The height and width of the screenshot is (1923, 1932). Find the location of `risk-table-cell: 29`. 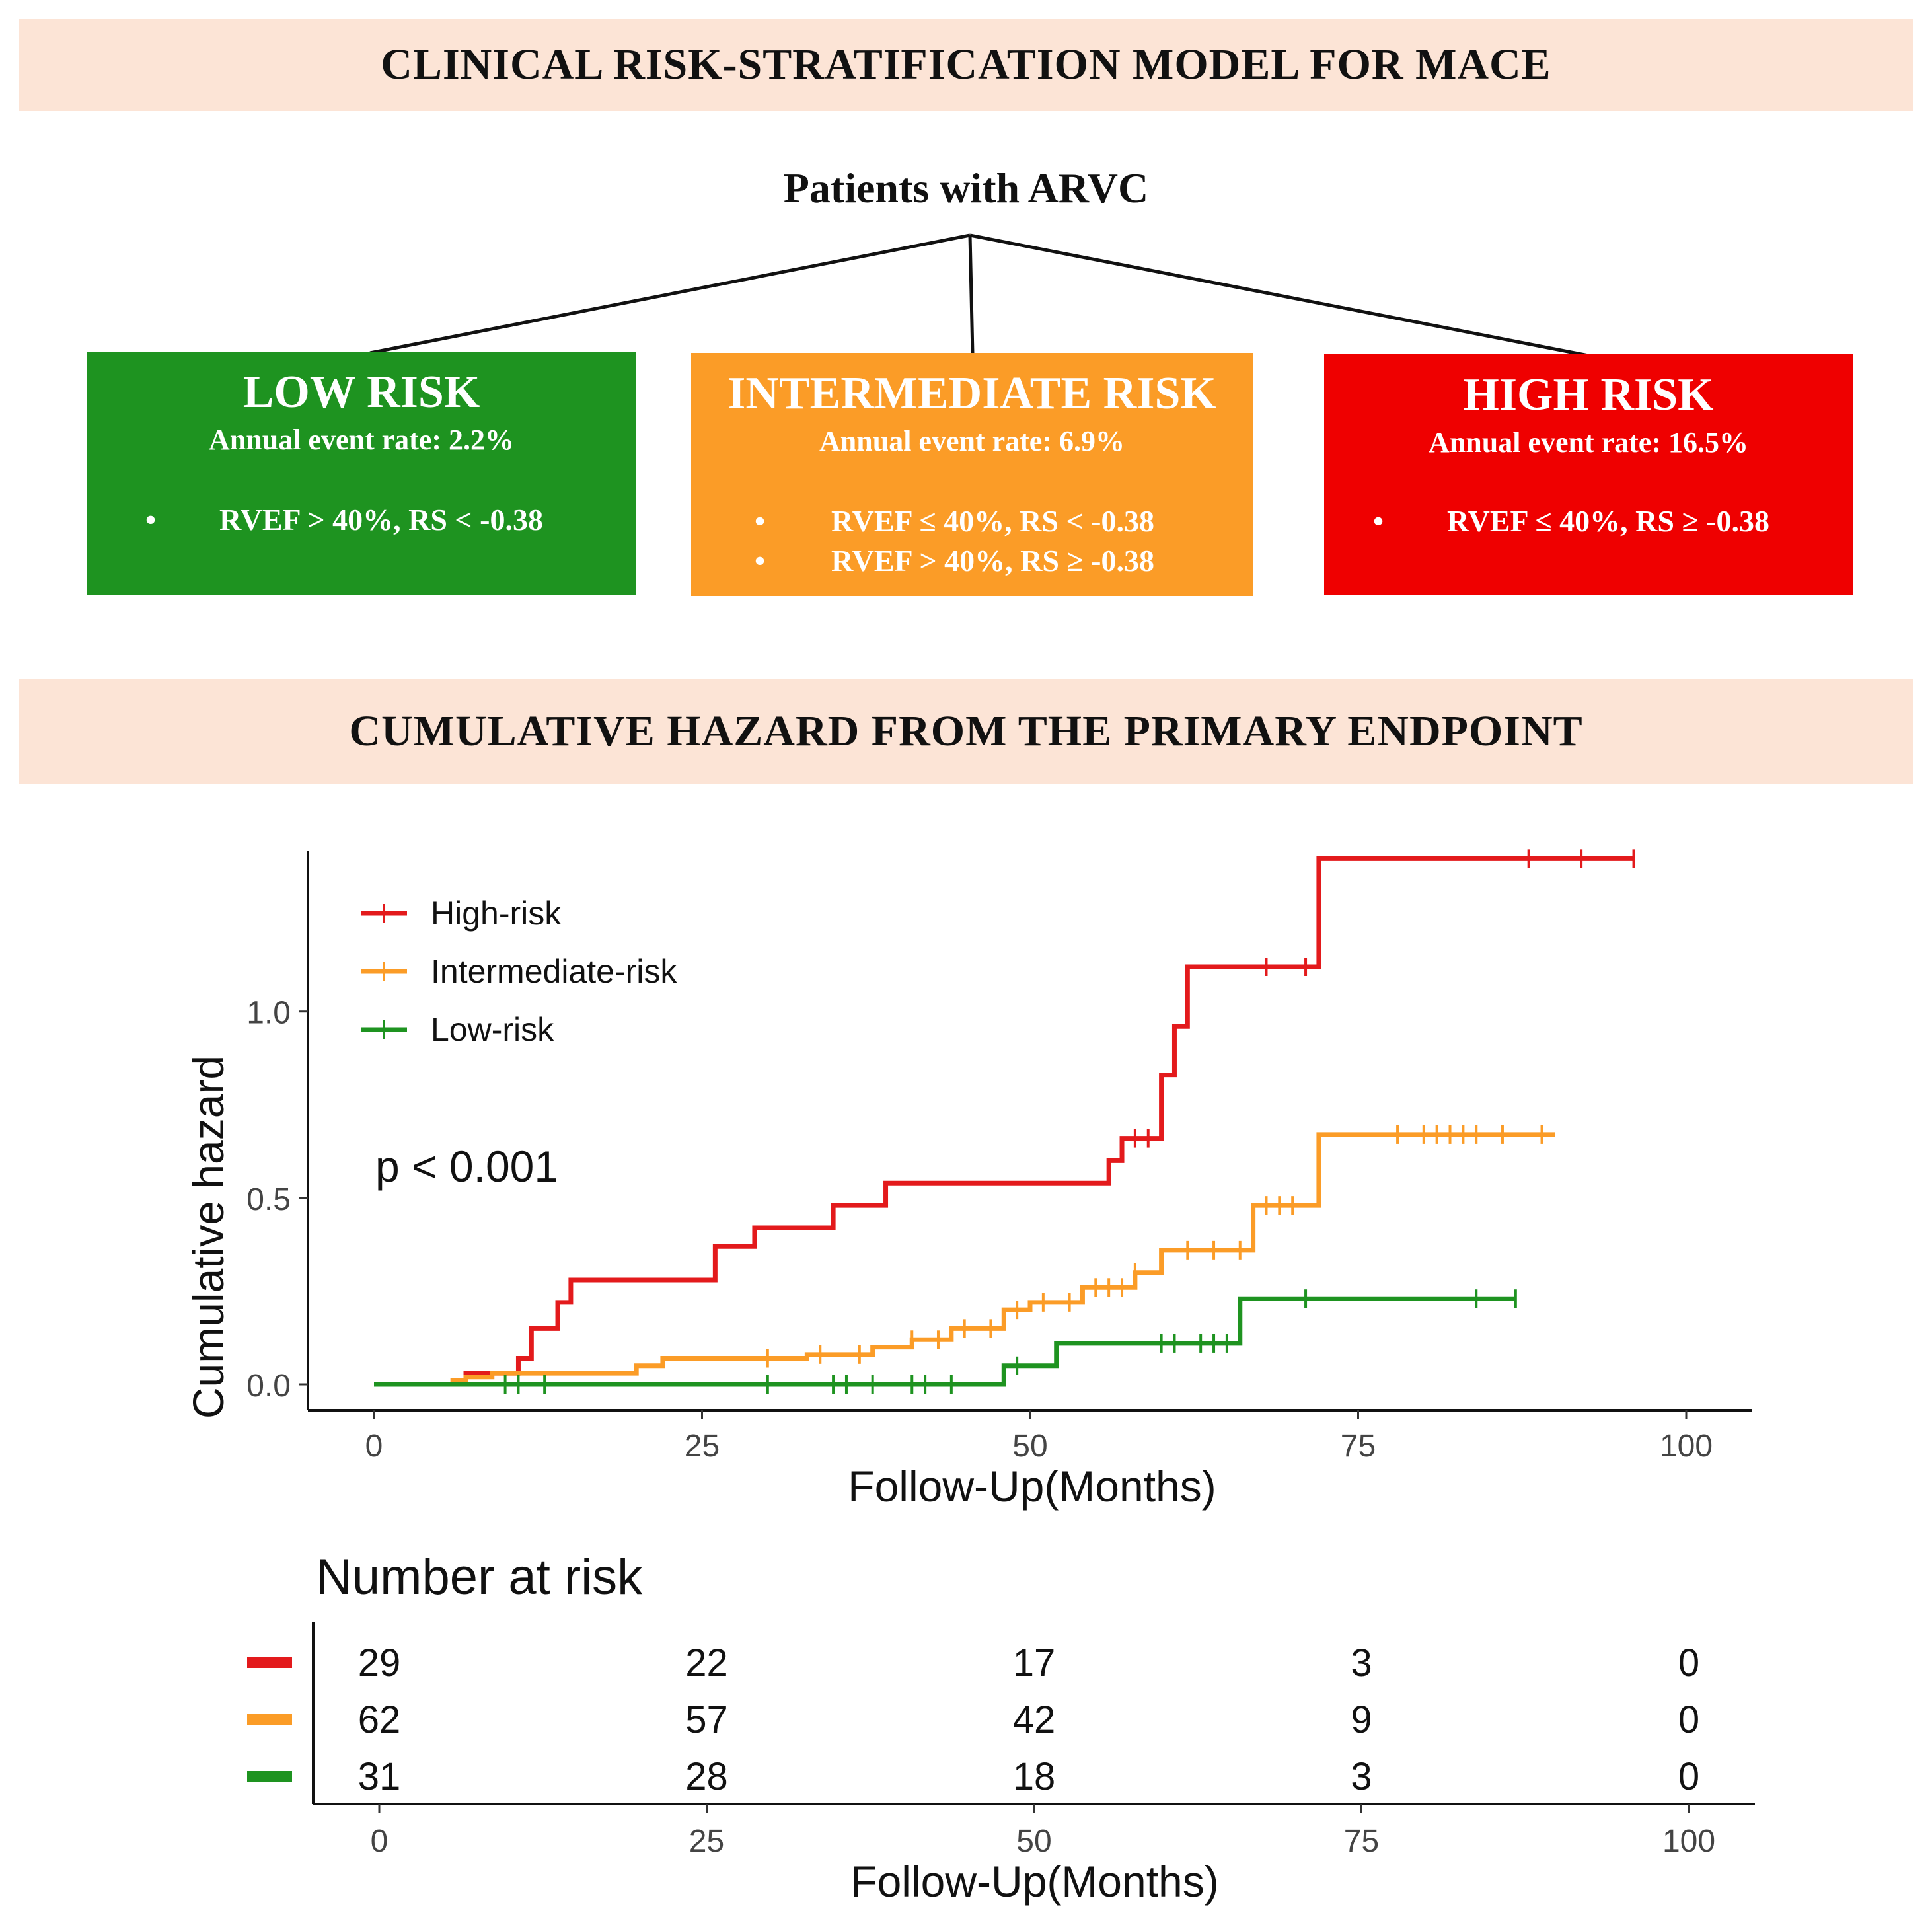

risk-table-cell: 29 is located at coordinates (379, 1662).